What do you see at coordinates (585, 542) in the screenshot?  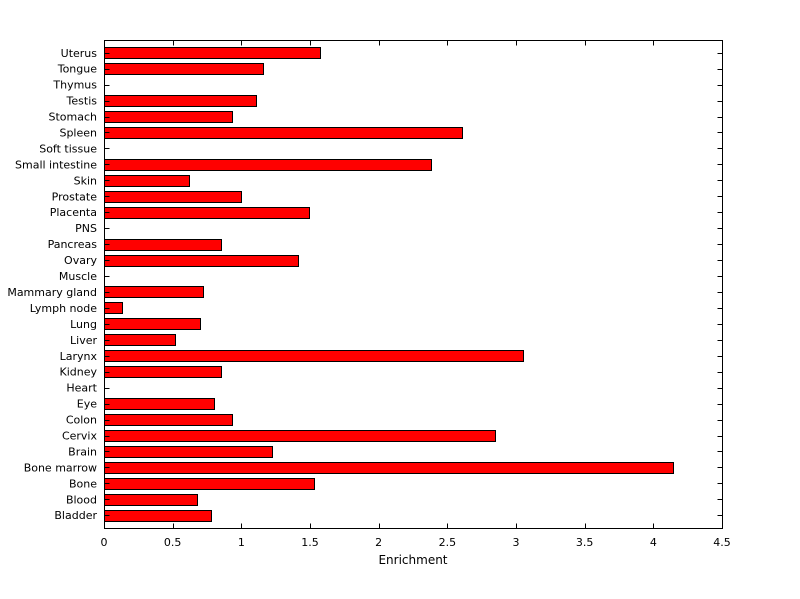 I see `x-tick-label: 3.5` at bounding box center [585, 542].